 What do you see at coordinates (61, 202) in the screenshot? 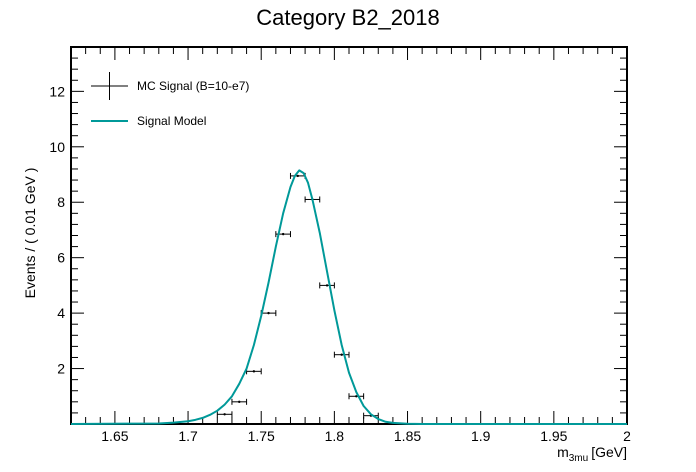
I see `y-tick-label: 8` at bounding box center [61, 202].